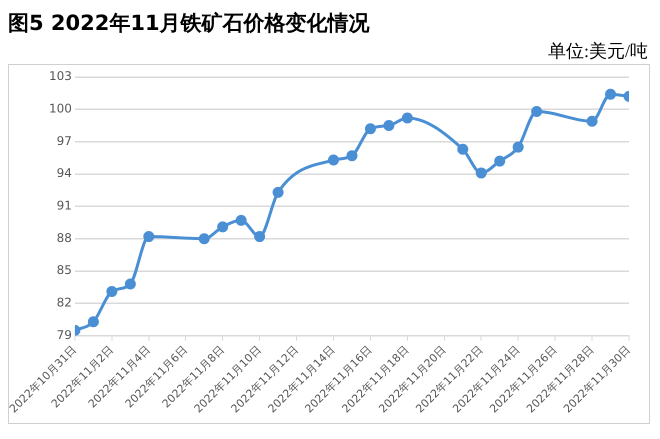 The height and width of the screenshot is (439, 660). What do you see at coordinates (64, 335) in the screenshot?
I see `y-tick-label: 79` at bounding box center [64, 335].